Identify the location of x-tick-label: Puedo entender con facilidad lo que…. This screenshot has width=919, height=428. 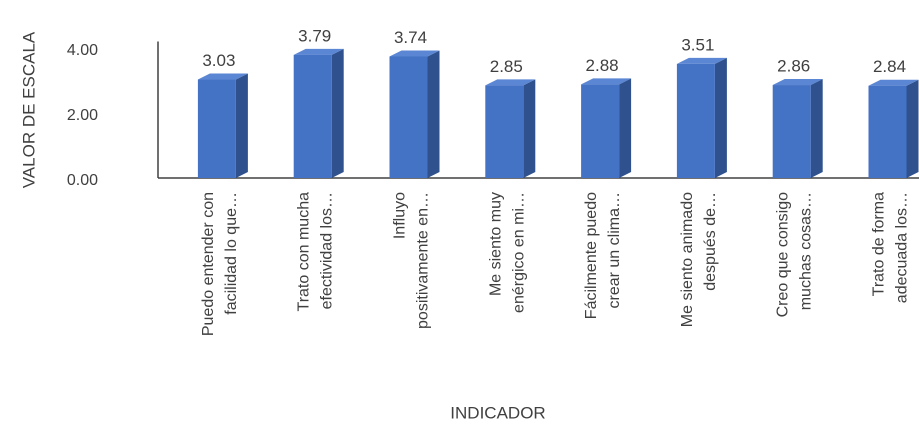
(220, 264).